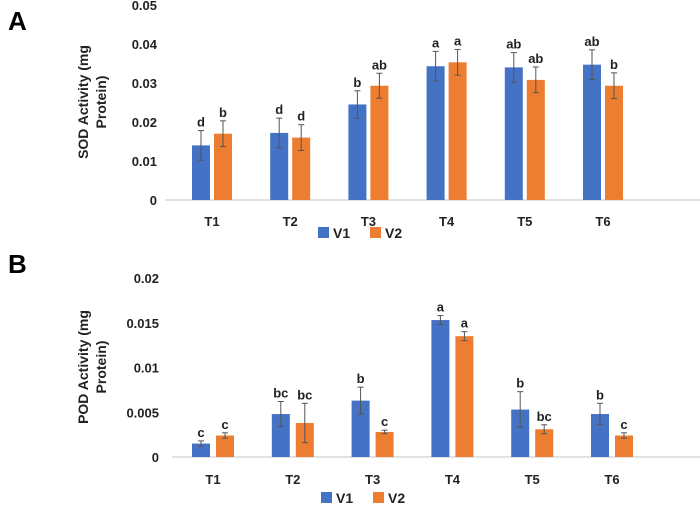 This screenshot has height=511, width=700. I want to click on panel-a-bar-v1-t4, so click(435, 133).